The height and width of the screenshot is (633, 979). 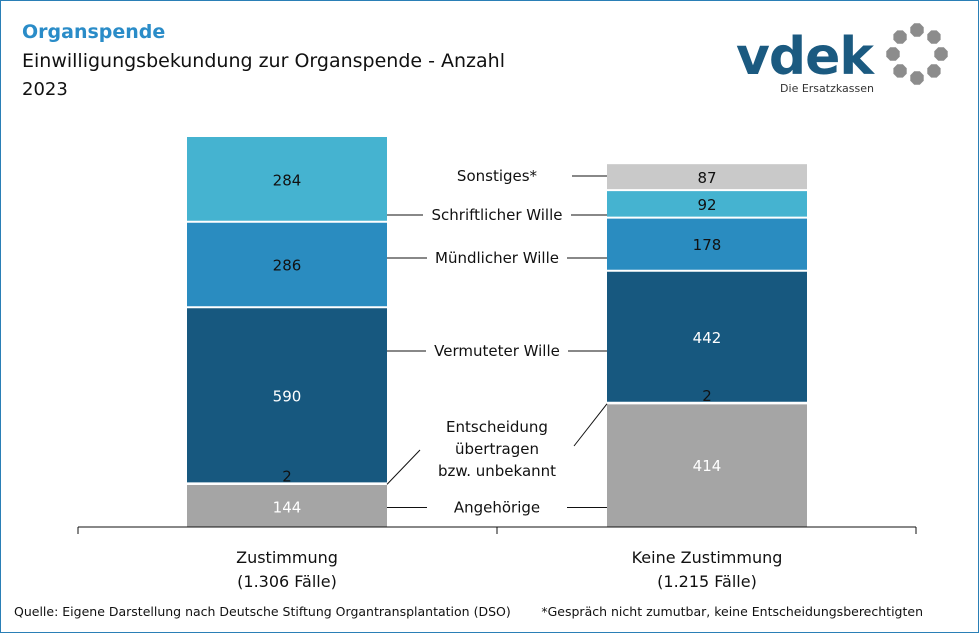 I want to click on value-label: 178, so click(x=707, y=245).